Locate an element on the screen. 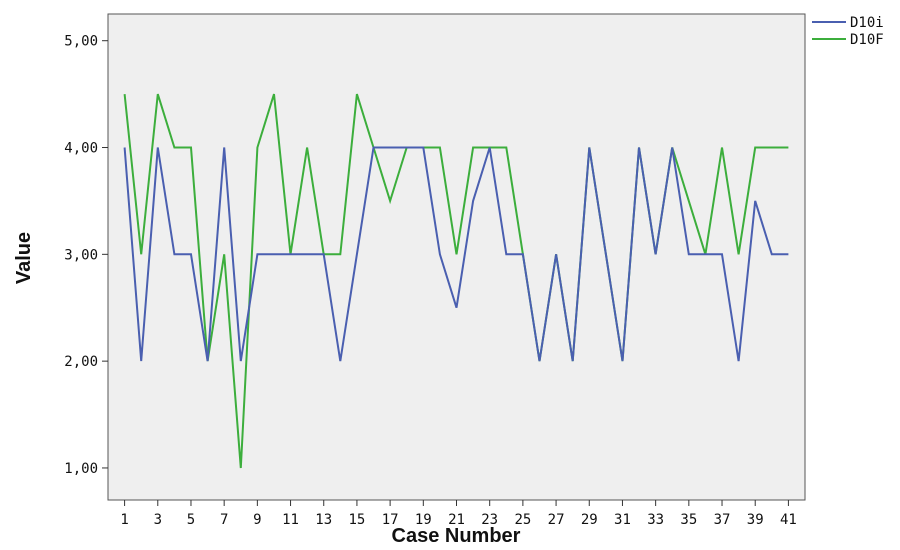 This screenshot has height=550, width=900. x-tick-label: 1 is located at coordinates (124, 520).